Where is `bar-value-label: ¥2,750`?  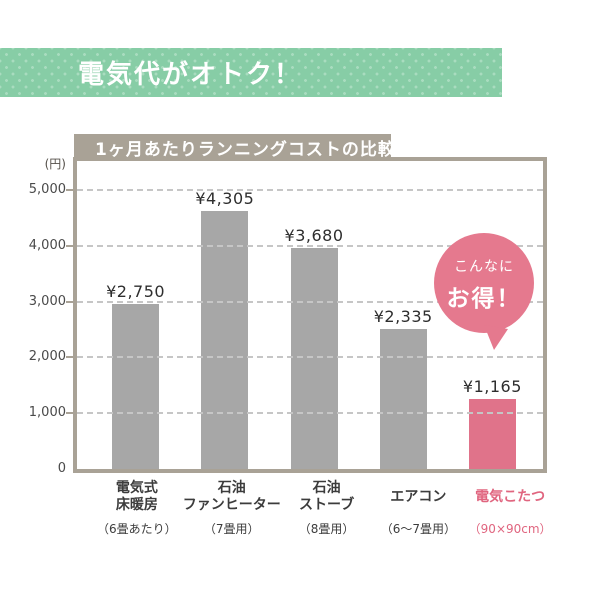 bar-value-label: ¥2,750 is located at coordinates (136, 291).